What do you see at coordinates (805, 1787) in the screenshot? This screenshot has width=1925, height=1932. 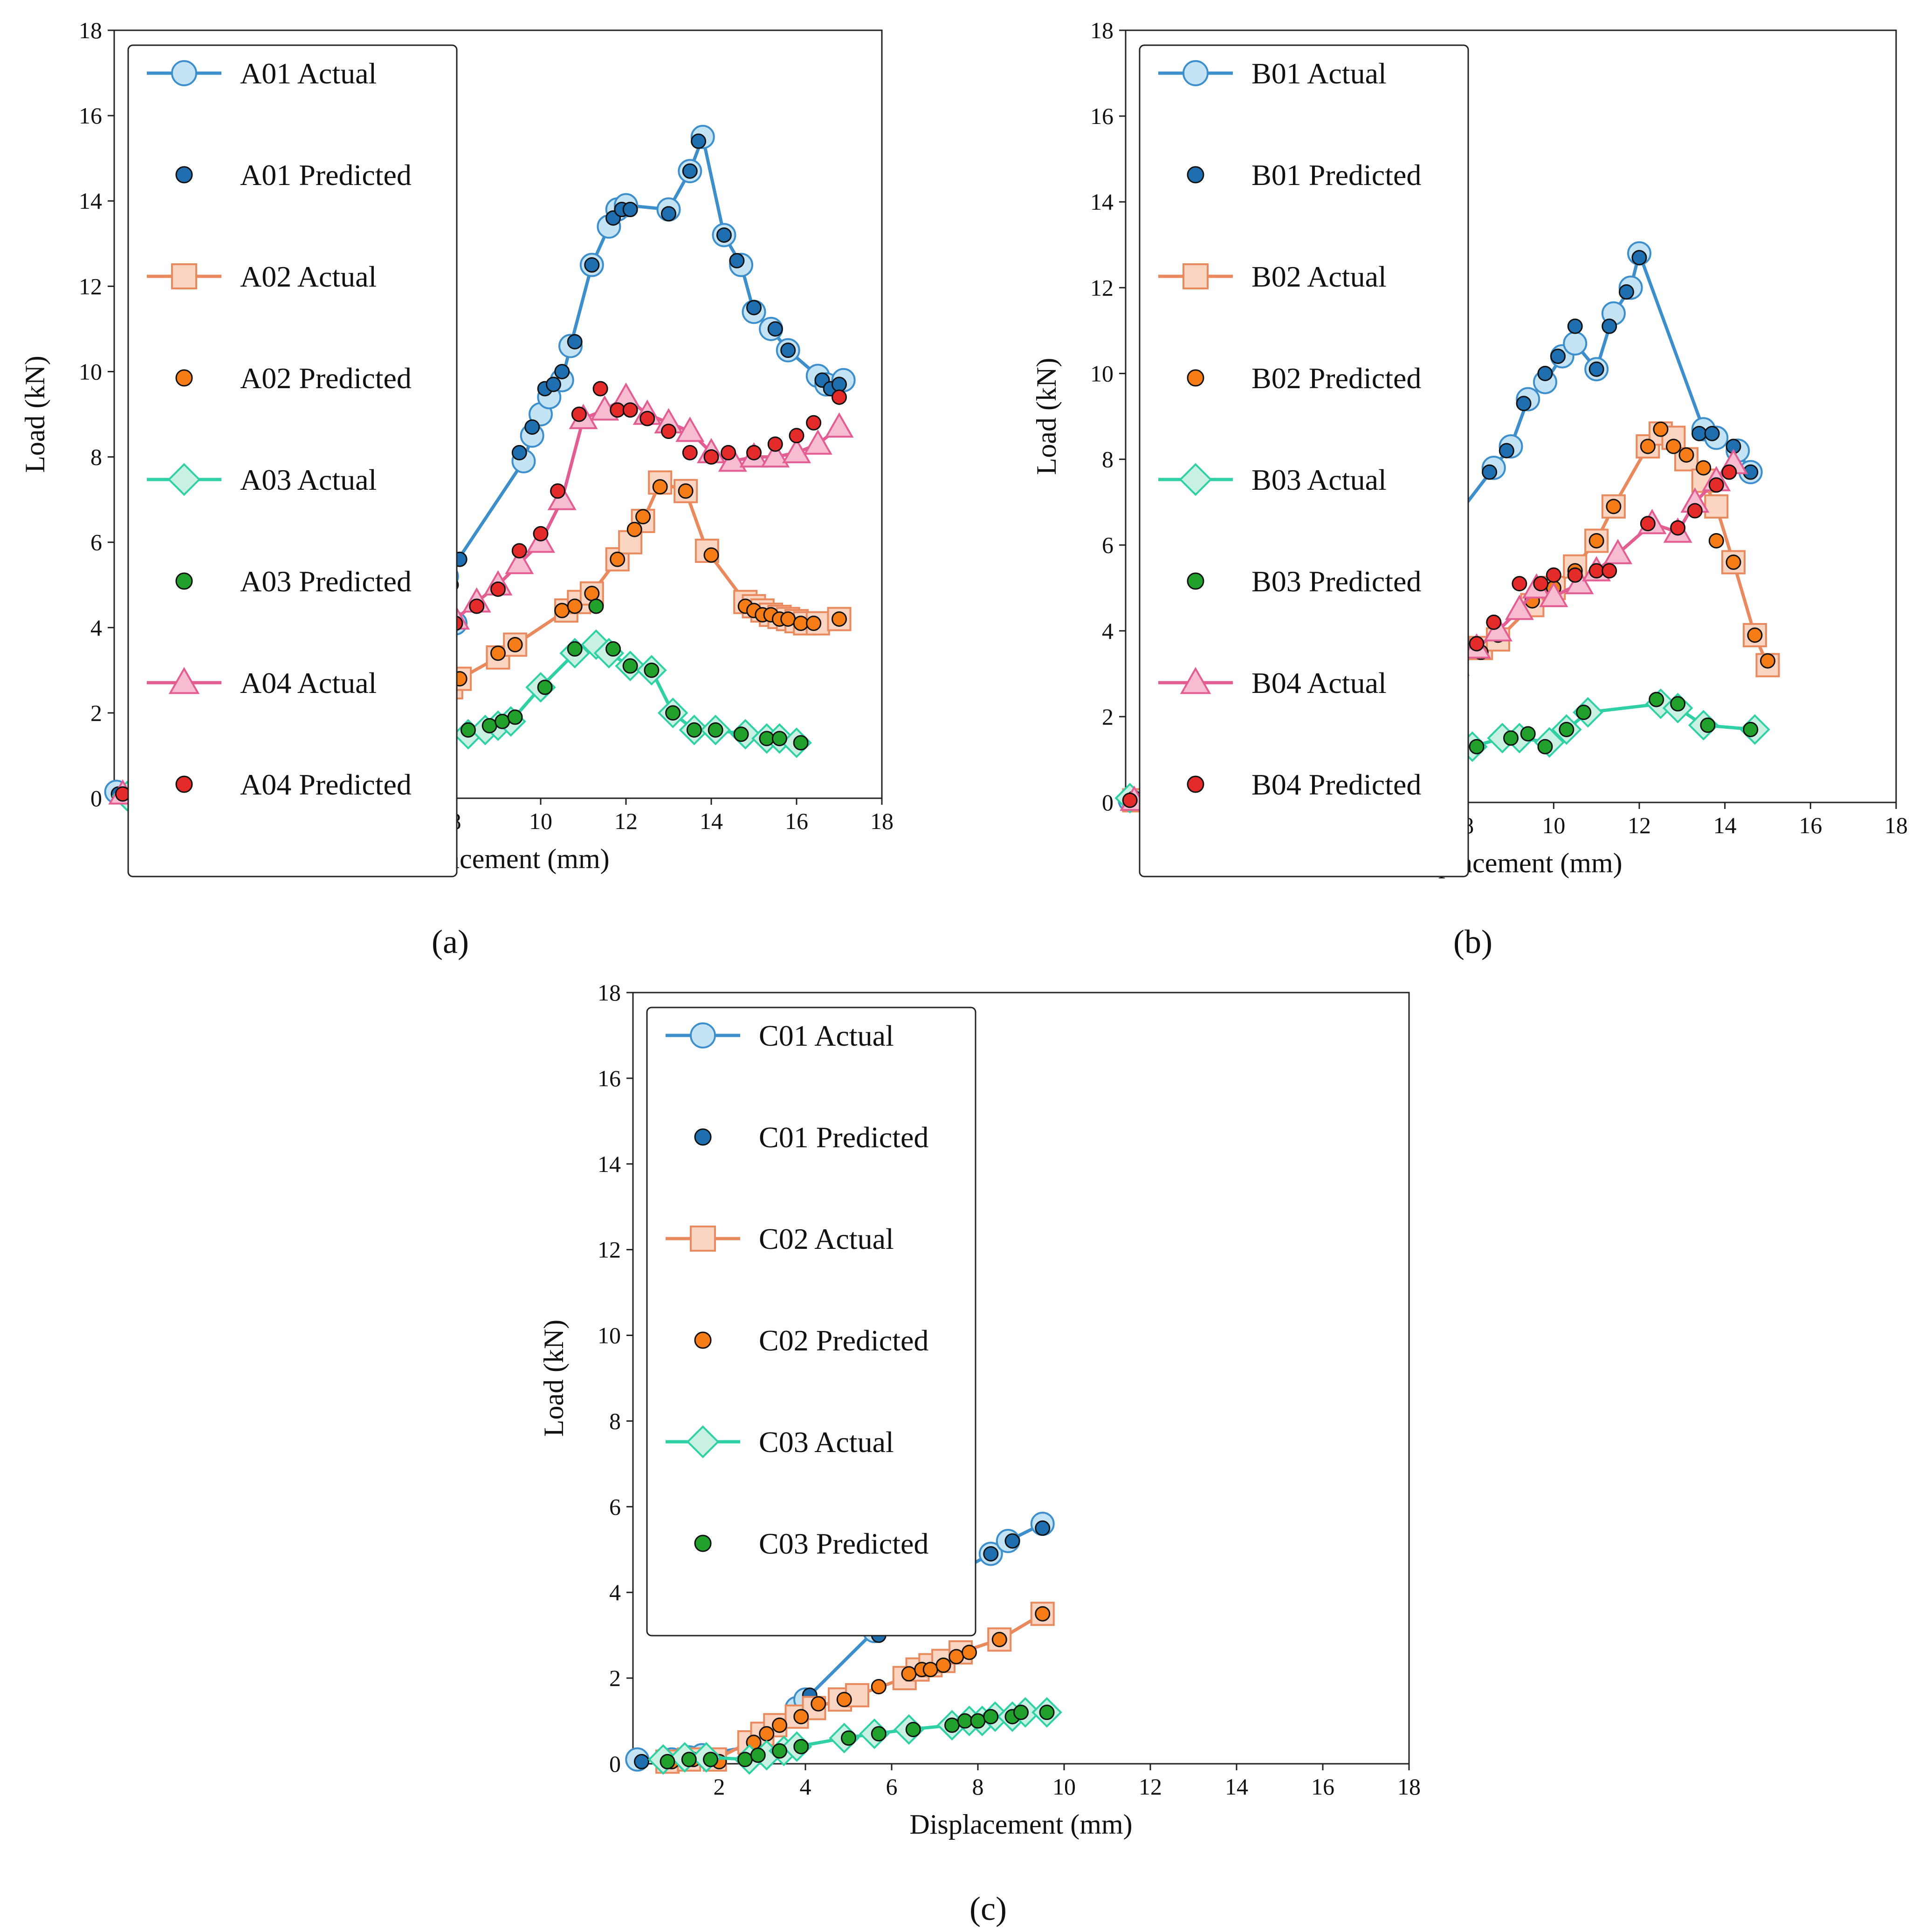 I see `x-tick-label: 4` at bounding box center [805, 1787].